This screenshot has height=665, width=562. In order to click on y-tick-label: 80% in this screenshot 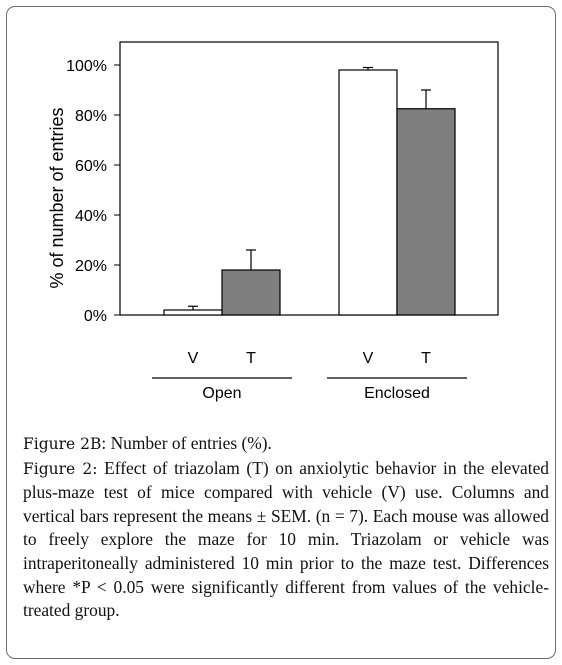, I will do `click(91, 116)`.